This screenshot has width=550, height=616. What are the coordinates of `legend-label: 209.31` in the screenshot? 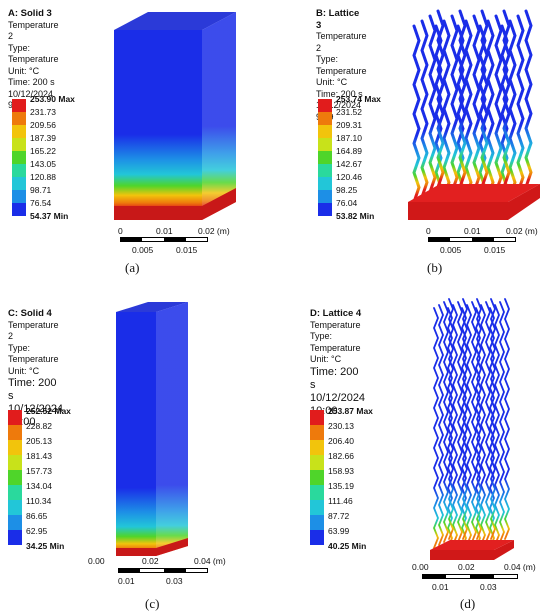 It's located at (349, 125).